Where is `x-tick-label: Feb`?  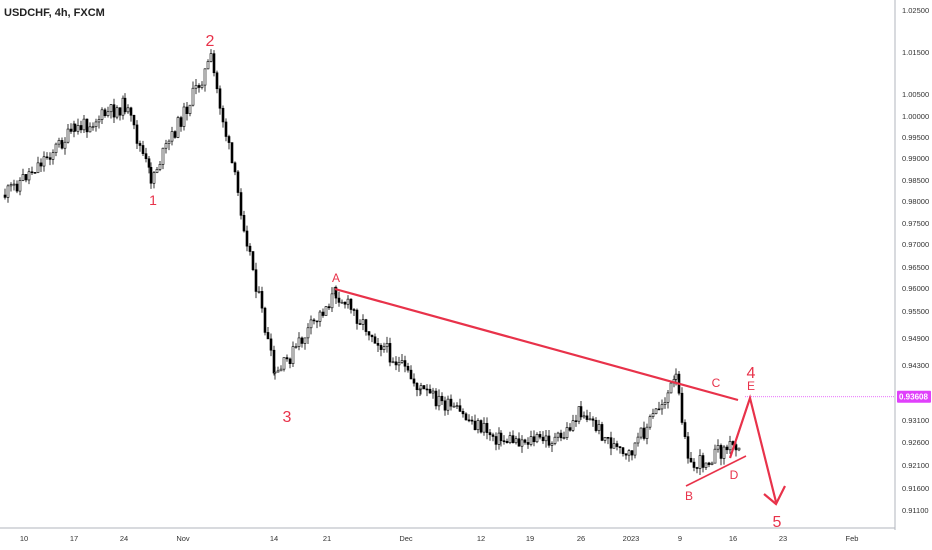
x-tick-label: Feb is located at coordinates (852, 538).